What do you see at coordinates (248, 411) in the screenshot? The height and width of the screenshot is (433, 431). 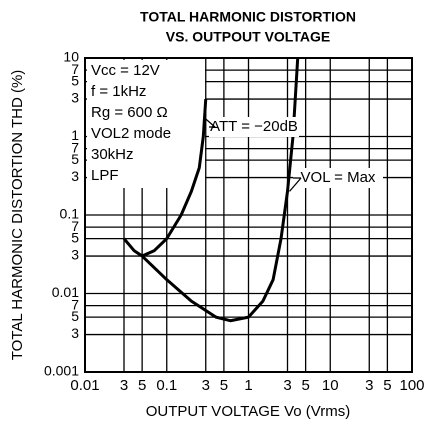 I see `x-axis-label: OUTPUT VOLTAGE Vo (Vrms)` at bounding box center [248, 411].